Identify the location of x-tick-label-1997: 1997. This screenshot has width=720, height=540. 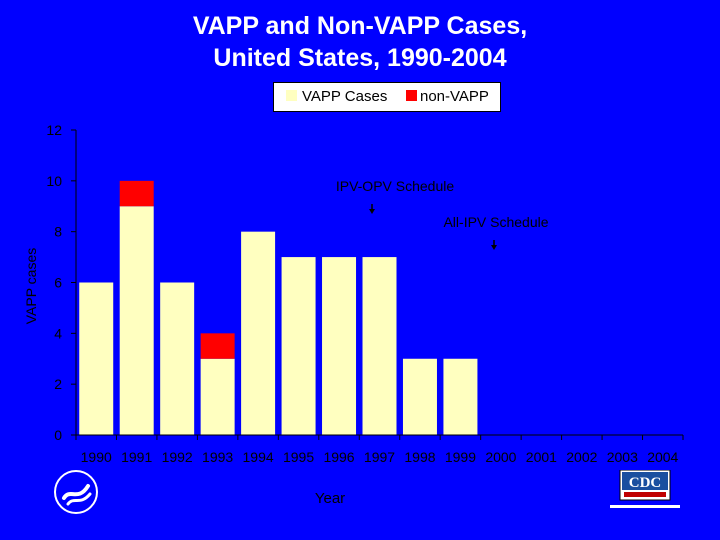
(379, 457).